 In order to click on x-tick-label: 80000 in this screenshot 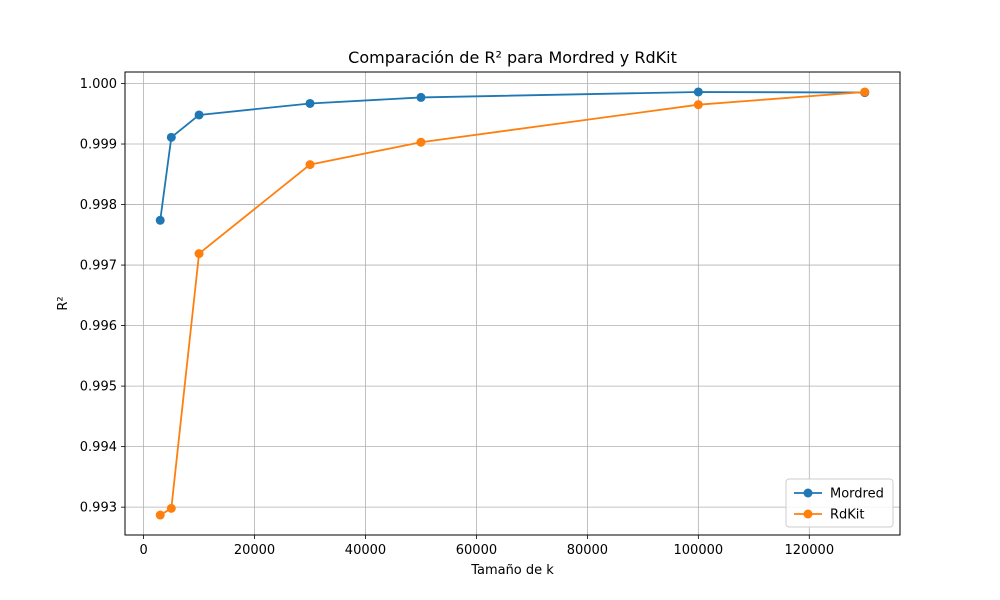, I will do `click(587, 550)`.